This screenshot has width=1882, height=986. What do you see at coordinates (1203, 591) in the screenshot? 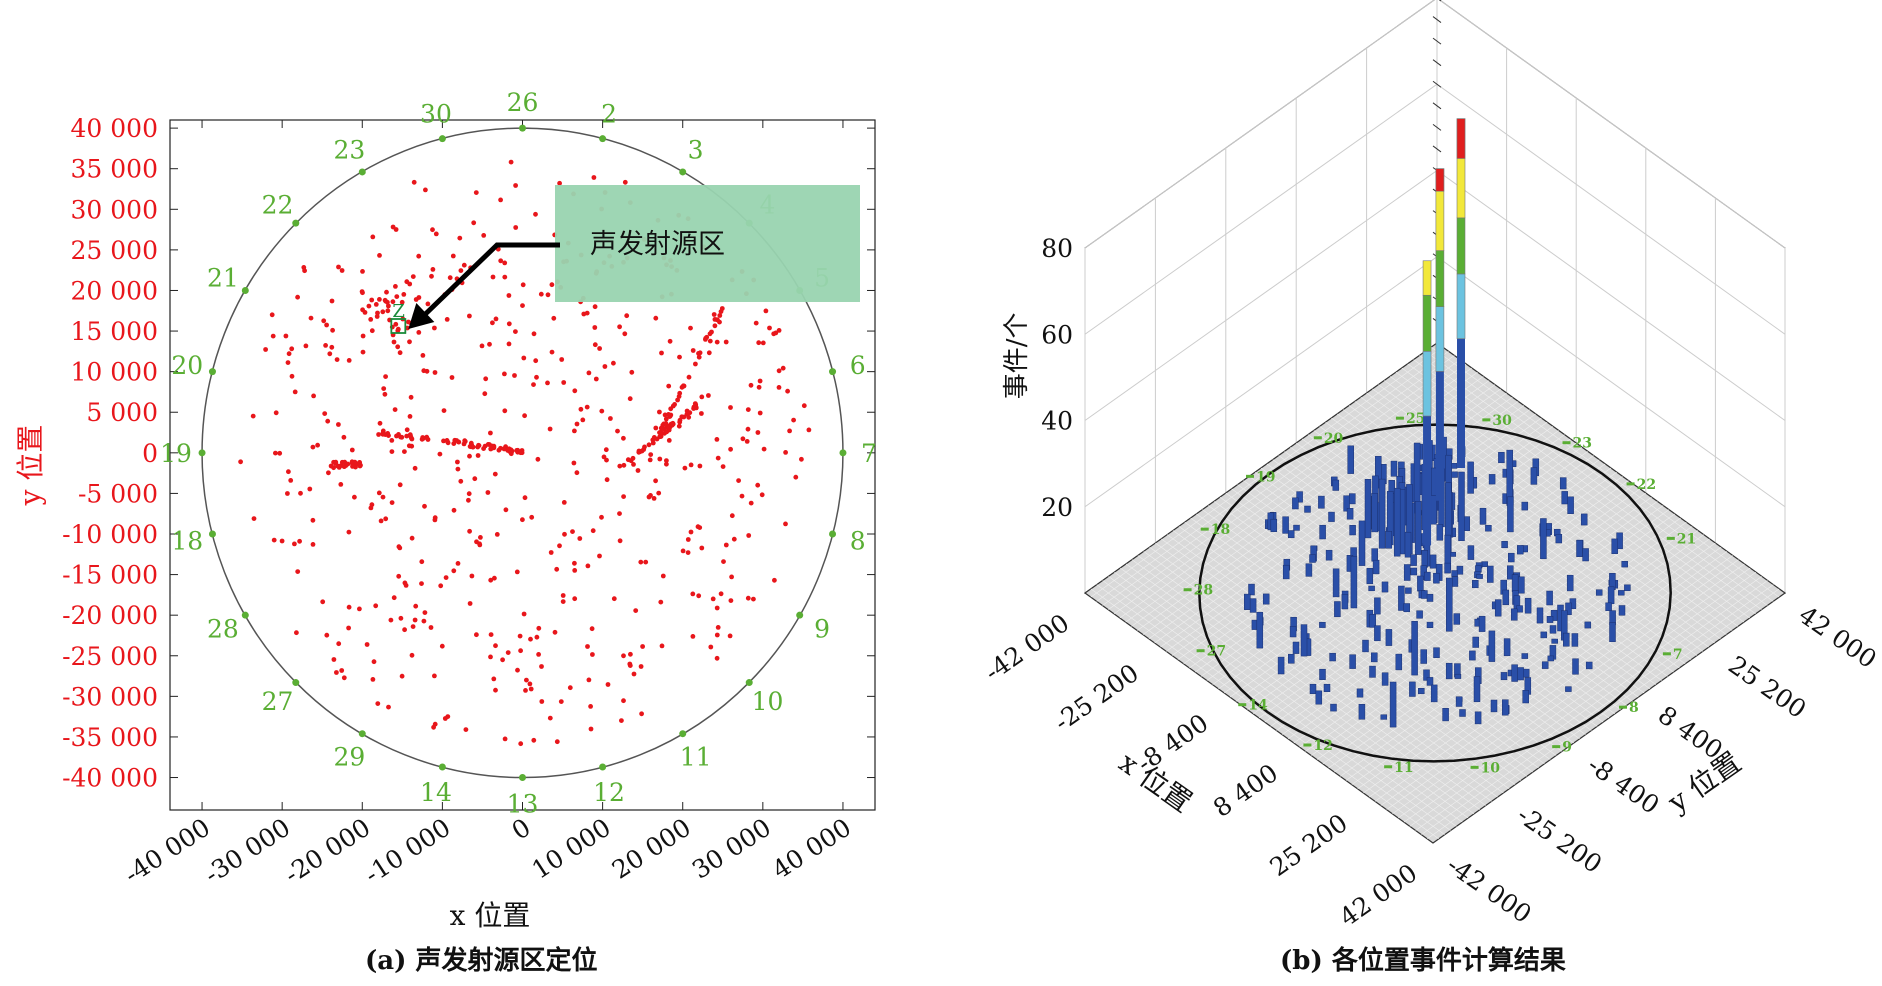
I see `sensor-label: 28` at bounding box center [1203, 591].